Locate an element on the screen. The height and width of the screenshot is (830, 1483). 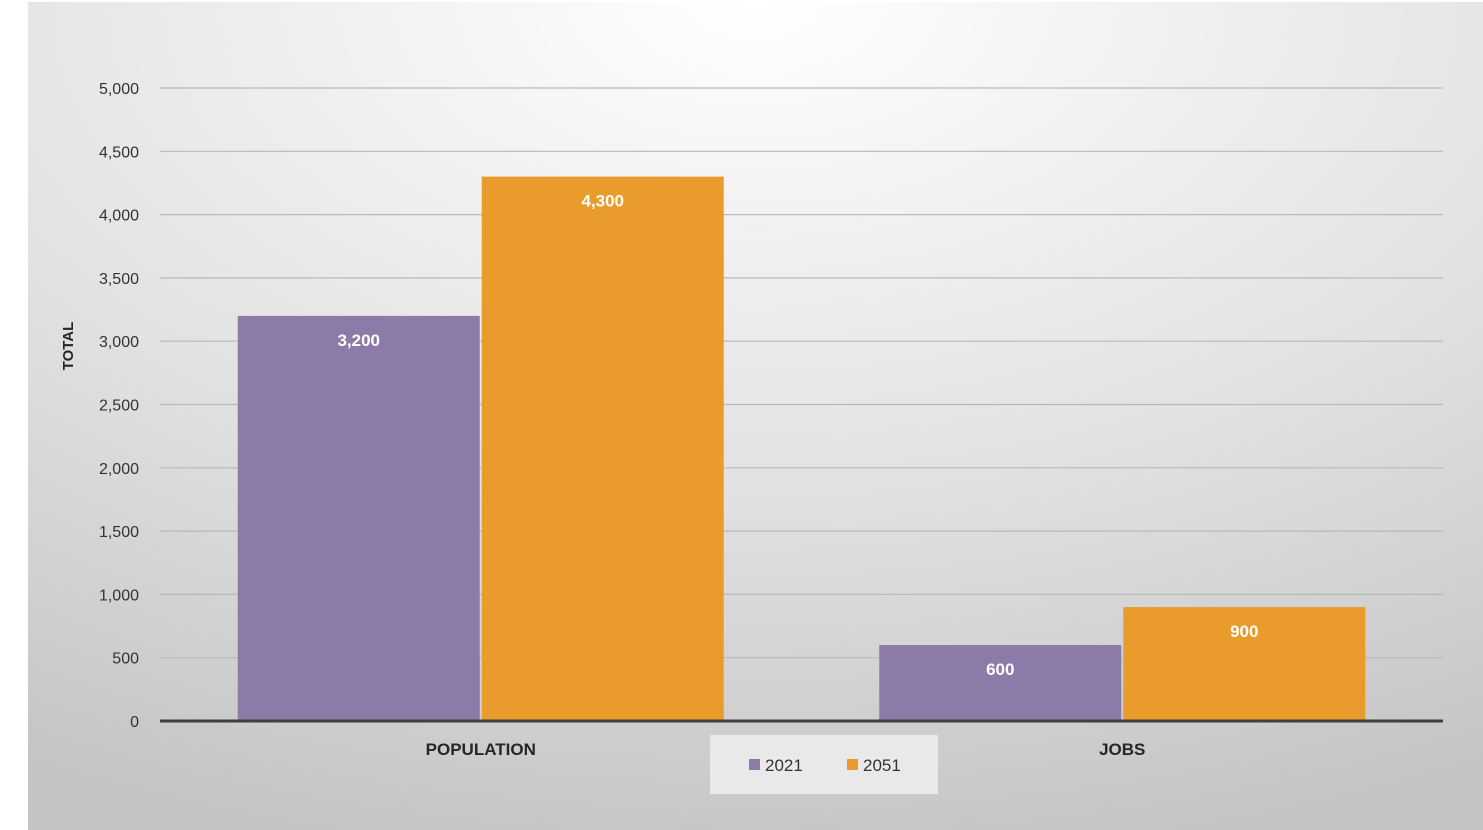
legend: 2021 2051 is located at coordinates (824, 764).